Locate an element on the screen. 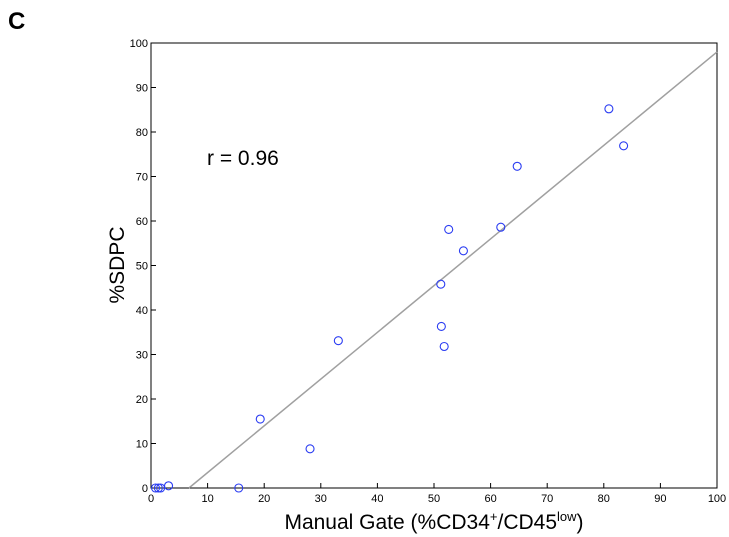 This screenshot has width=729, height=537. x-tick-label: 30 is located at coordinates (321, 499).